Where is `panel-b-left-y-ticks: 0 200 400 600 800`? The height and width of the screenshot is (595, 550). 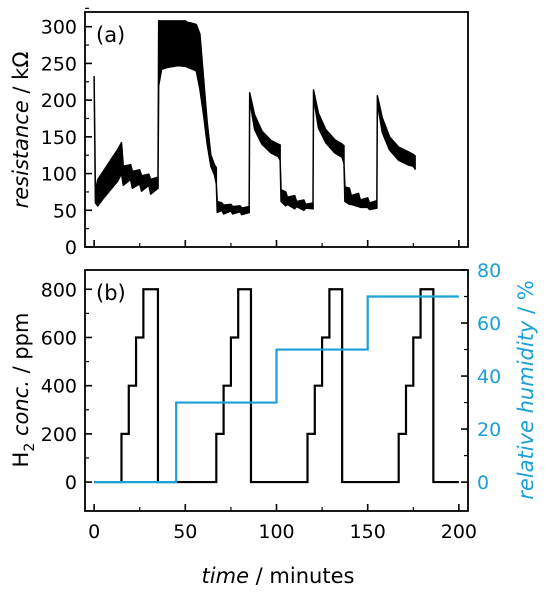 panel-b-left-y-ticks: 0 200 400 600 800 is located at coordinates (66, 386).